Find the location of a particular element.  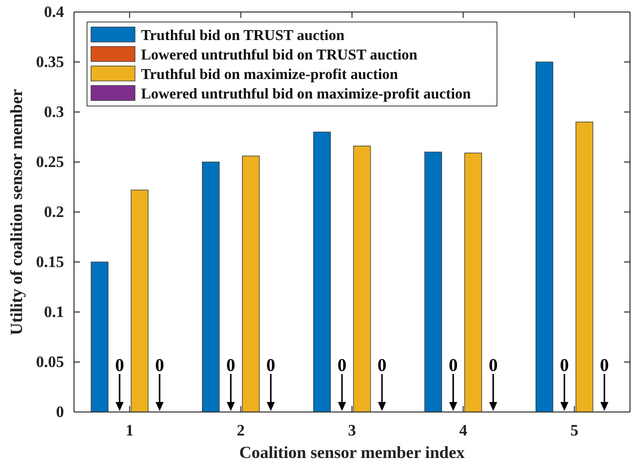

y-tick-label: 0.35 is located at coordinates (50, 63).